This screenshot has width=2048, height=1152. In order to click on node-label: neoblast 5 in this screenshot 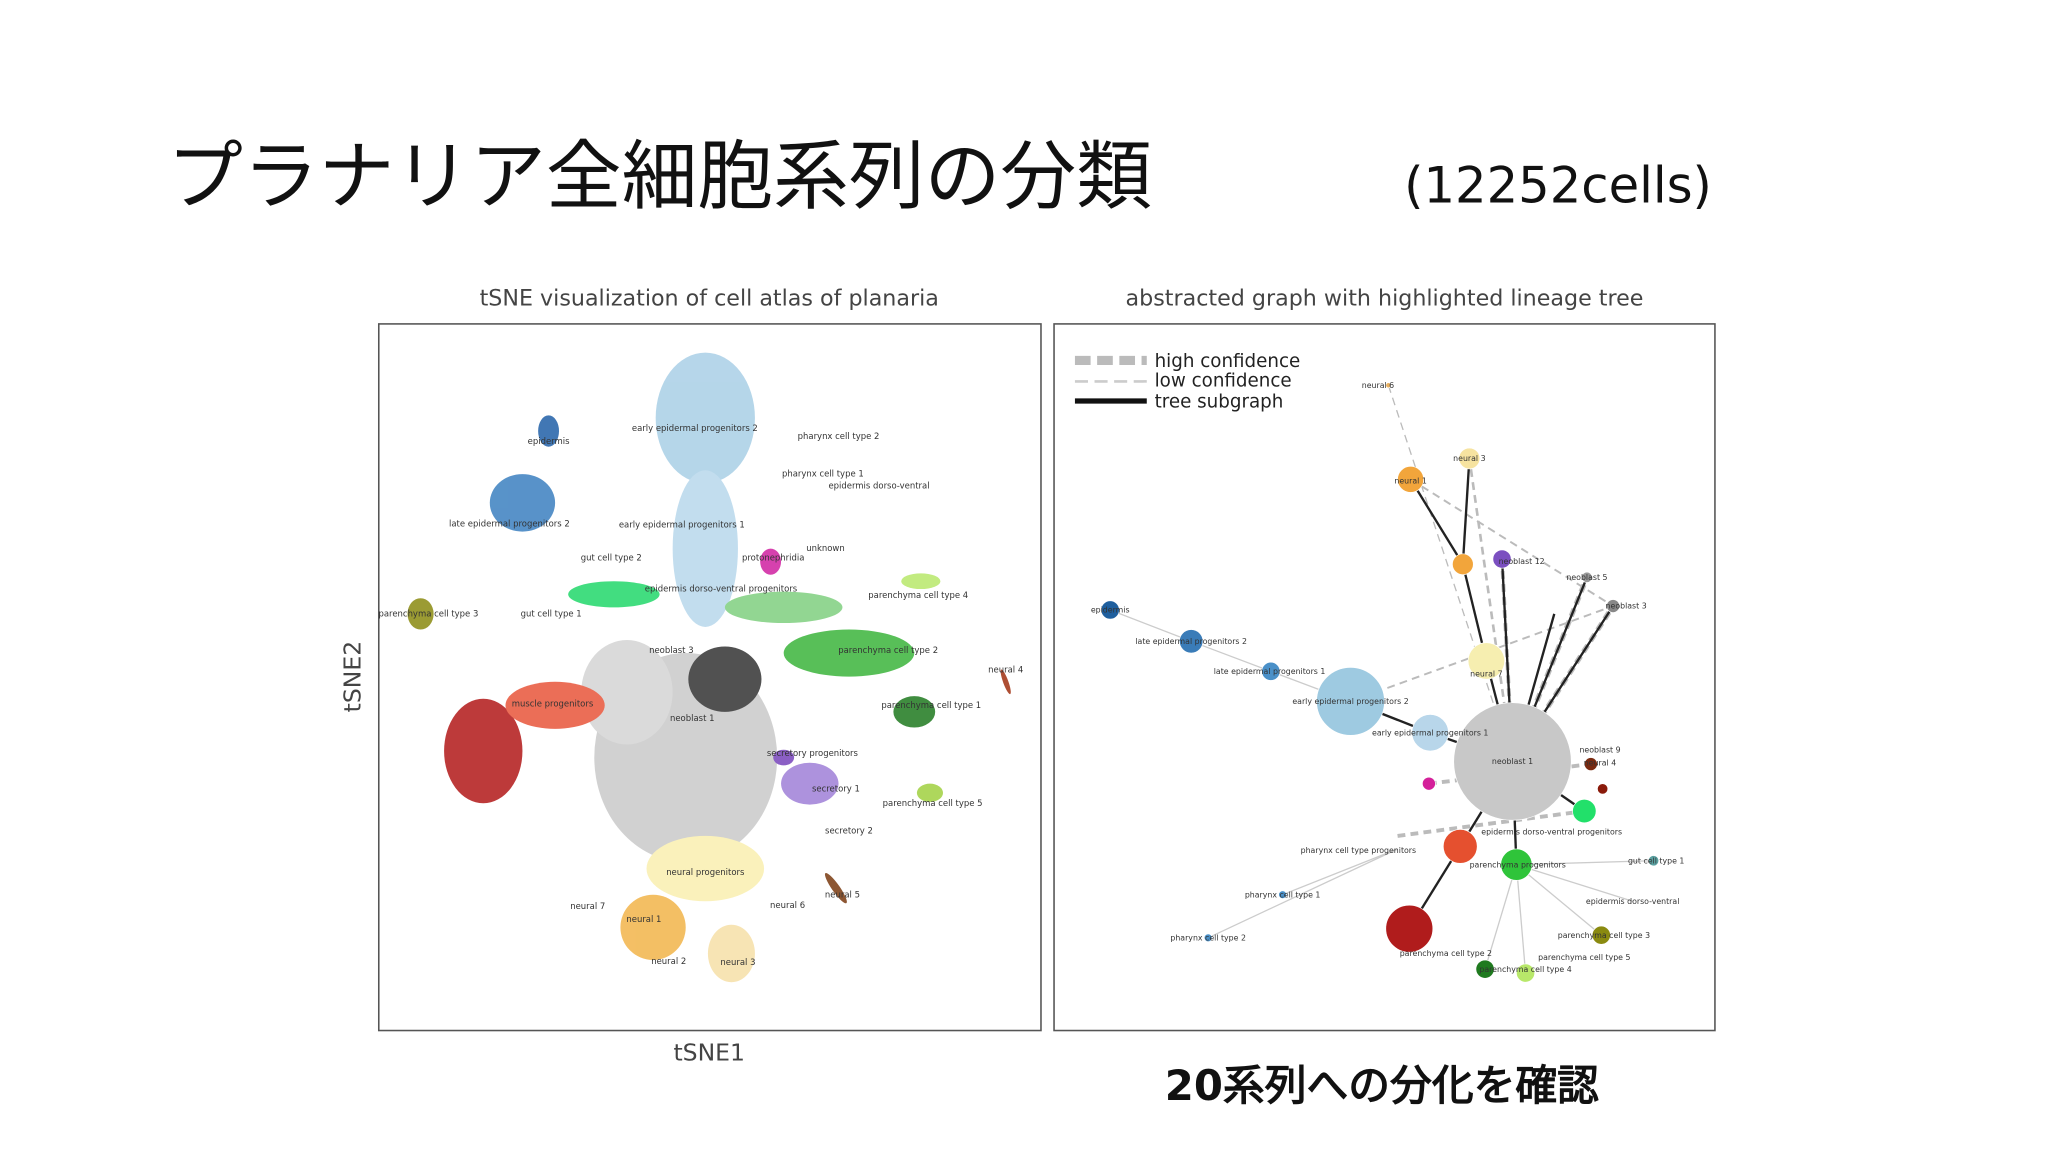, I will do `click(1586, 577)`.